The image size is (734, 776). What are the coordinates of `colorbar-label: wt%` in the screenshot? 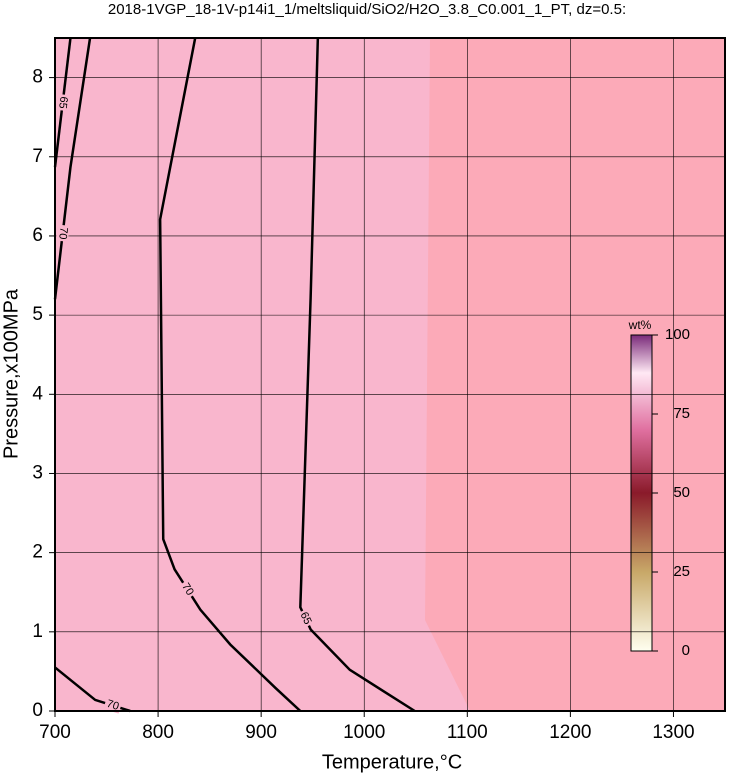 It's located at (640, 325).